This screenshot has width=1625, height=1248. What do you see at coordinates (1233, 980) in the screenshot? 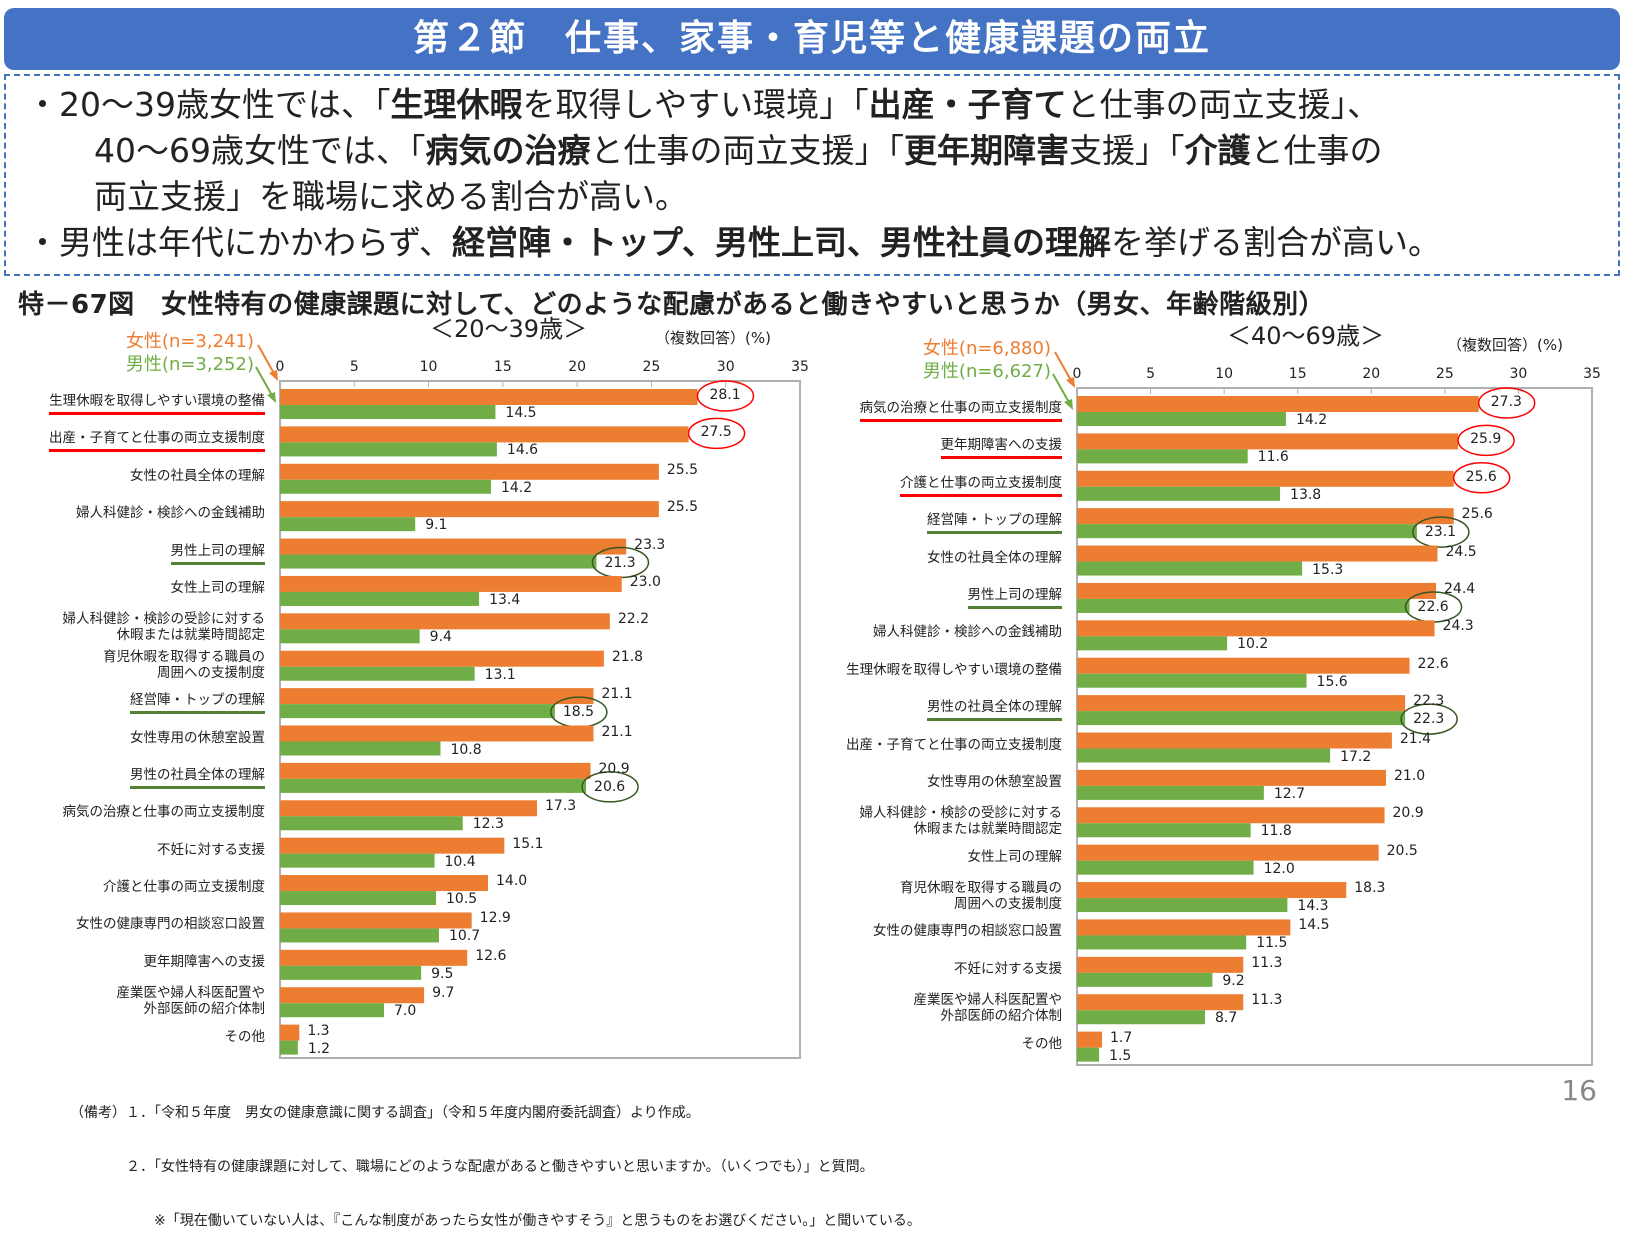
I see `value-label-male: 9.2` at bounding box center [1233, 980].